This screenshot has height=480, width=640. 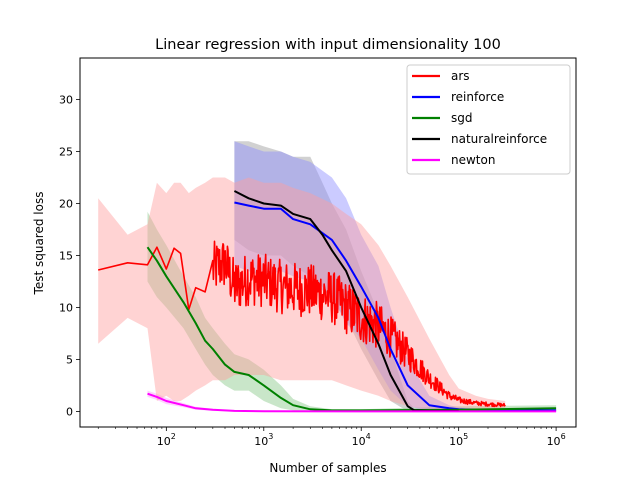 I want to click on legend-label-newton: newton, so click(x=473, y=160).